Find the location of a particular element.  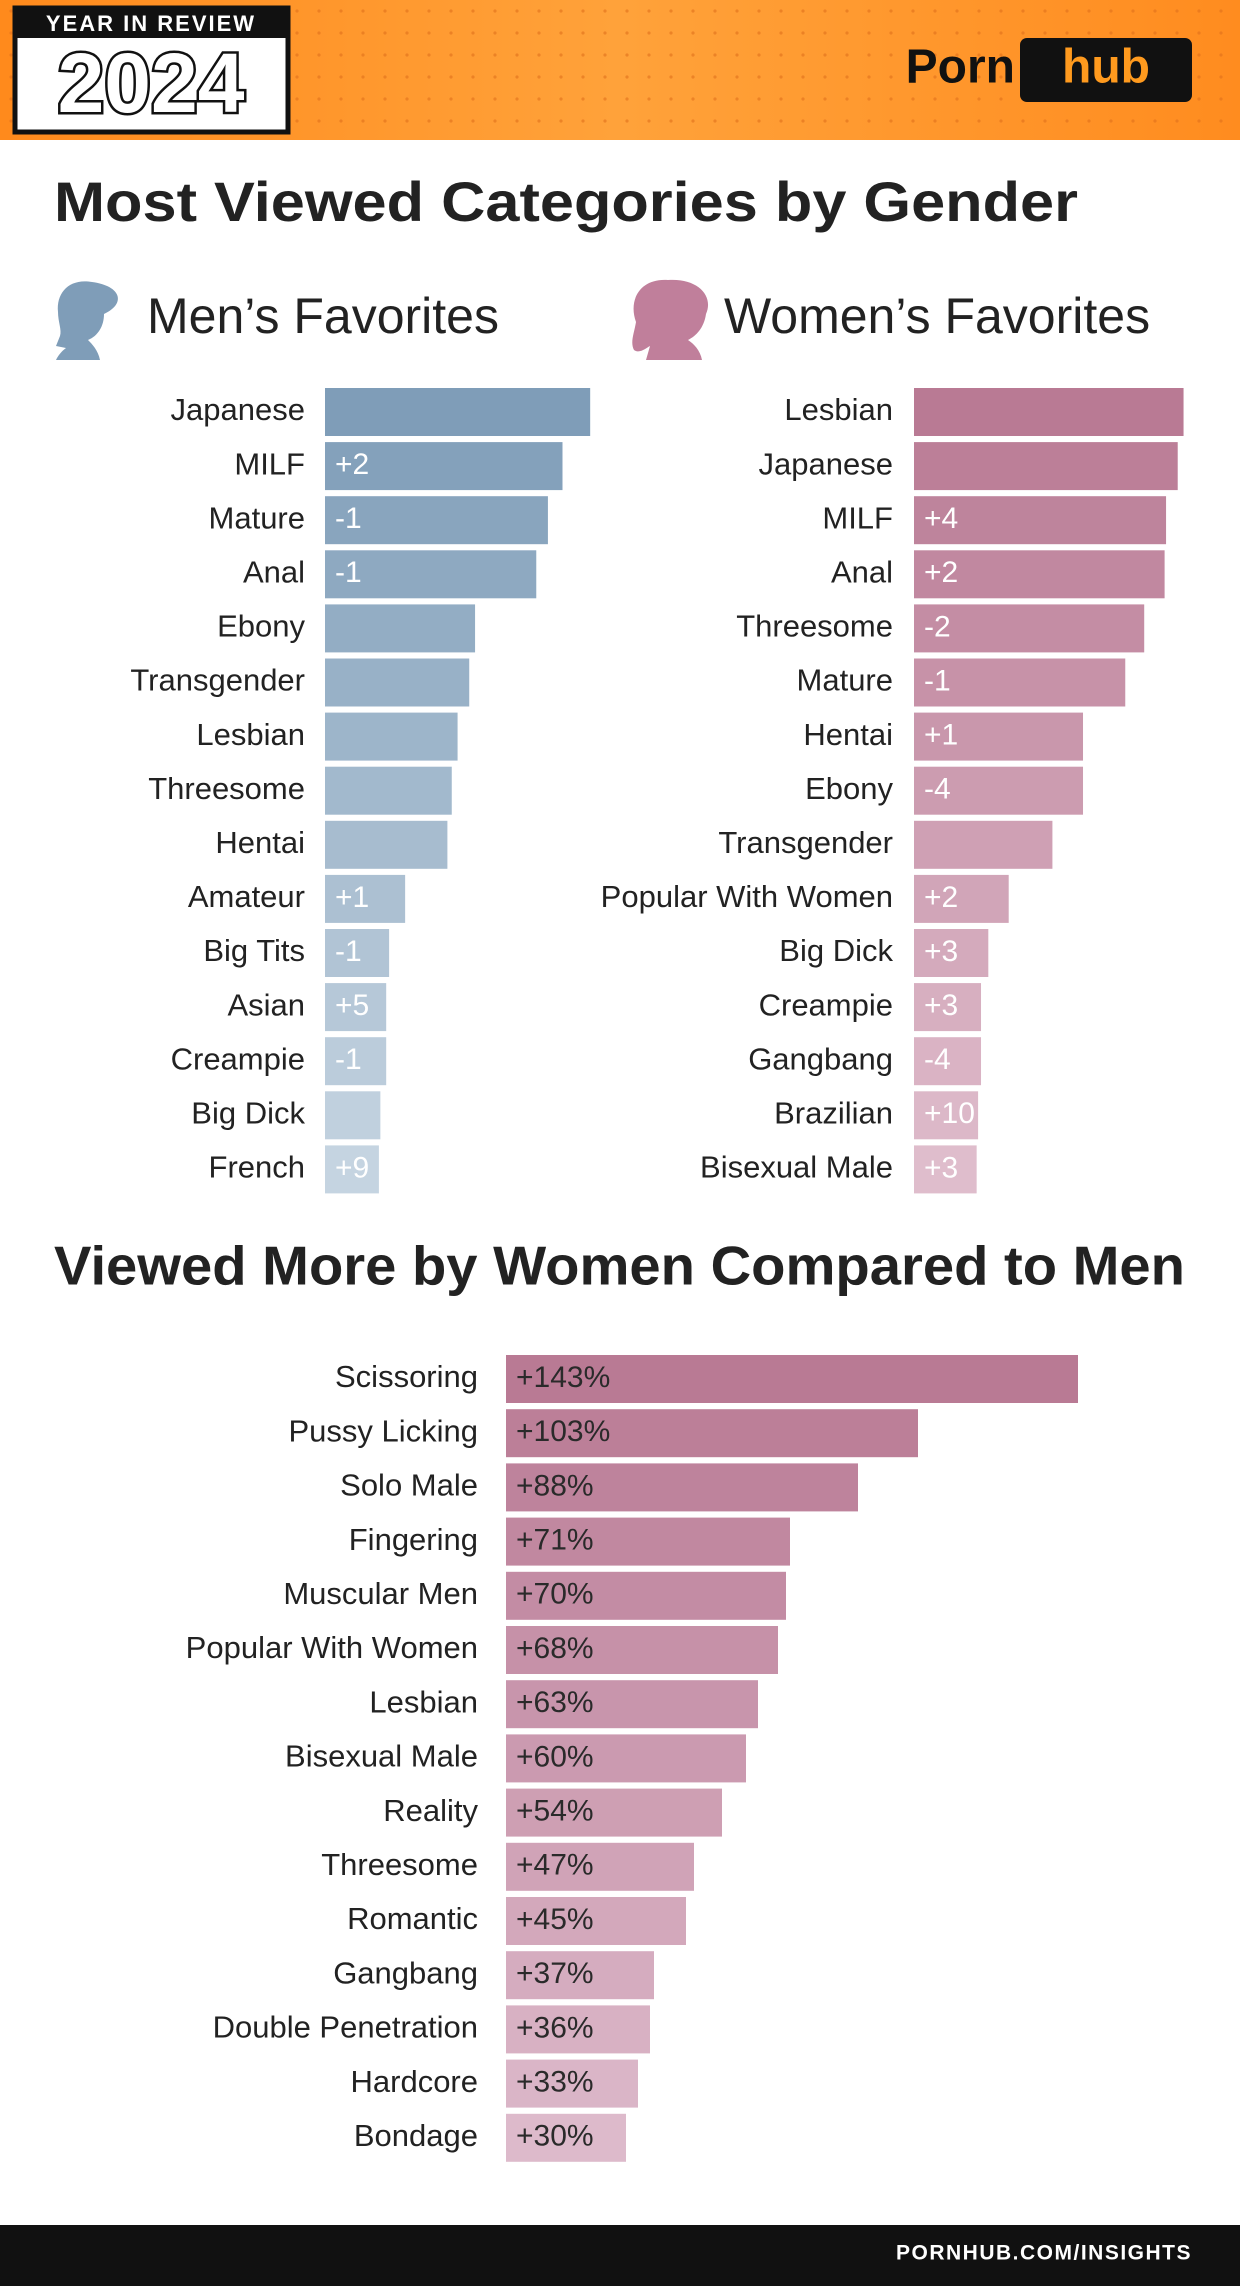

rank-change: -4 is located at coordinates (937, 1059).